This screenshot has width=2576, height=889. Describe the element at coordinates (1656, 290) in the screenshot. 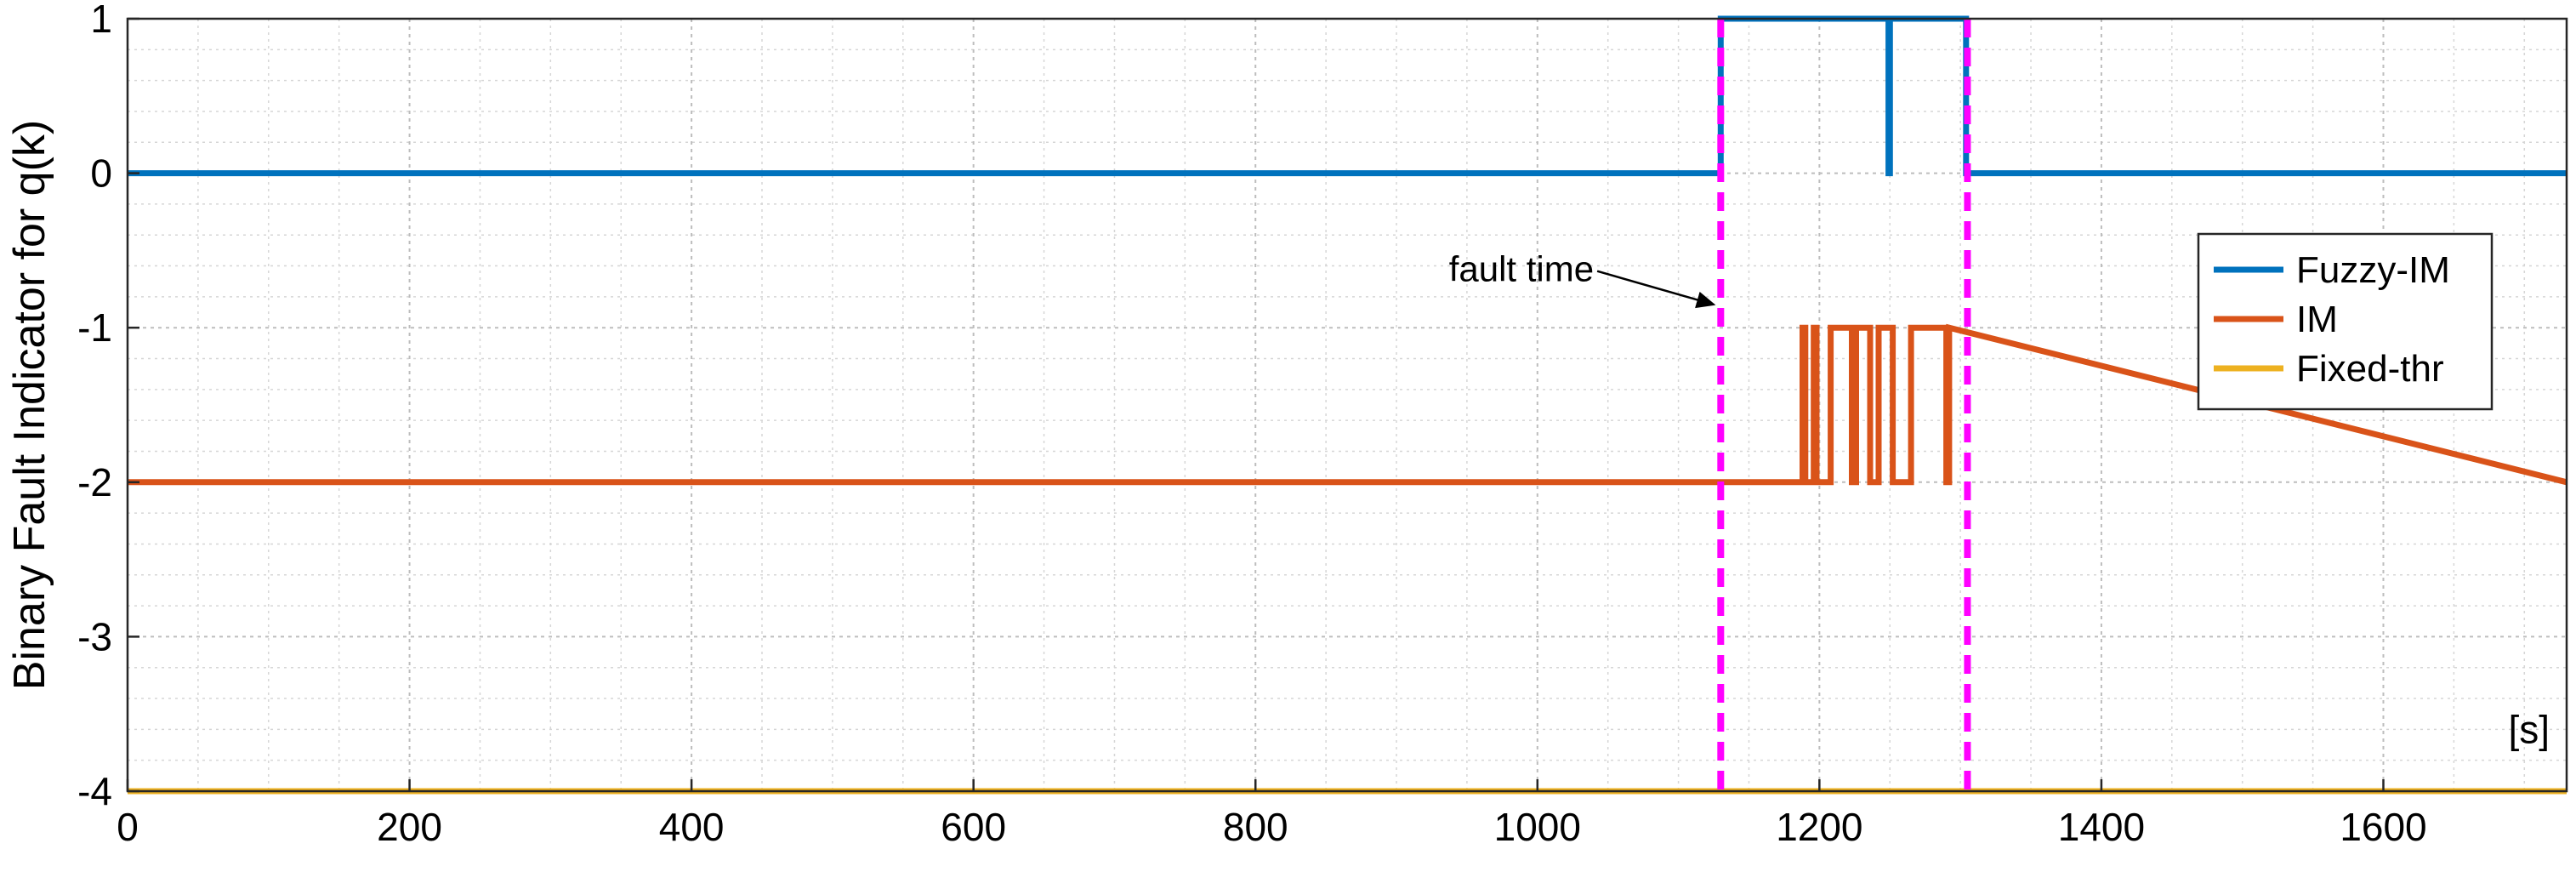

I see `annotation-arrow` at that location.